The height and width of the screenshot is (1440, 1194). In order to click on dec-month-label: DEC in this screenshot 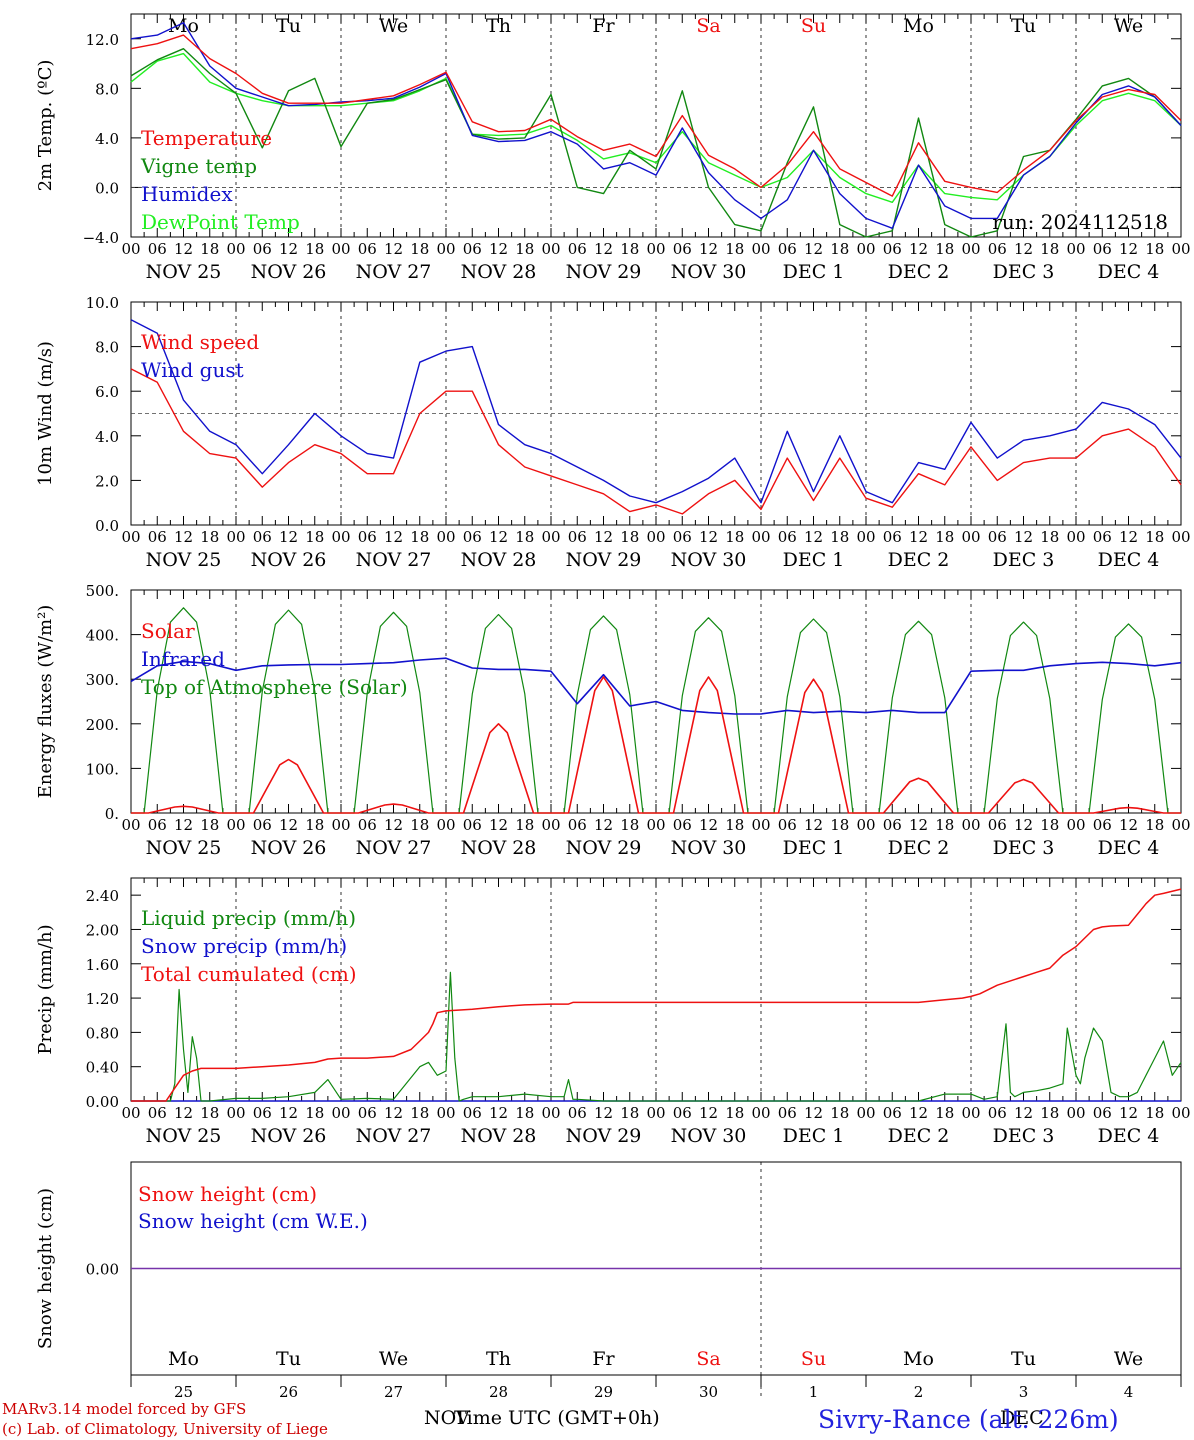, I will do `click(1022, 1418)`.